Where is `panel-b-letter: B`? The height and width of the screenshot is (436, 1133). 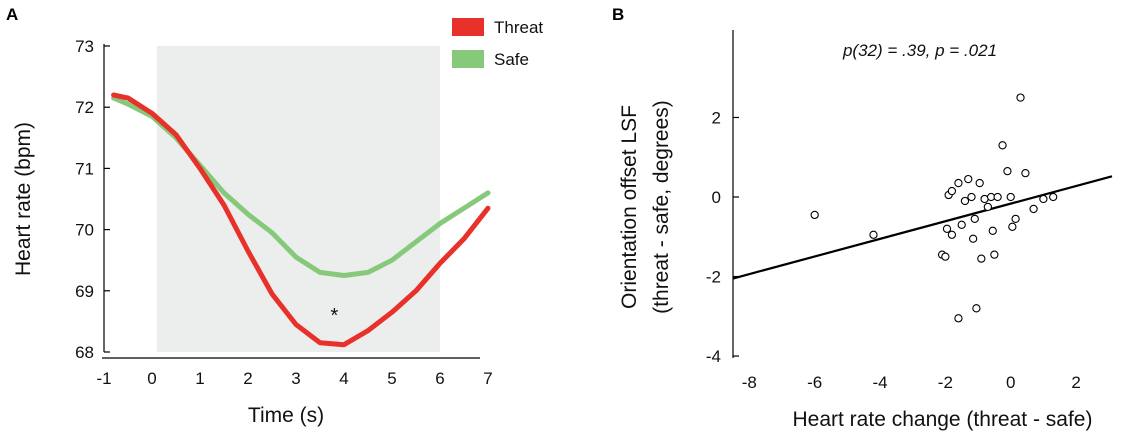
panel-b-letter: B is located at coordinates (618, 14).